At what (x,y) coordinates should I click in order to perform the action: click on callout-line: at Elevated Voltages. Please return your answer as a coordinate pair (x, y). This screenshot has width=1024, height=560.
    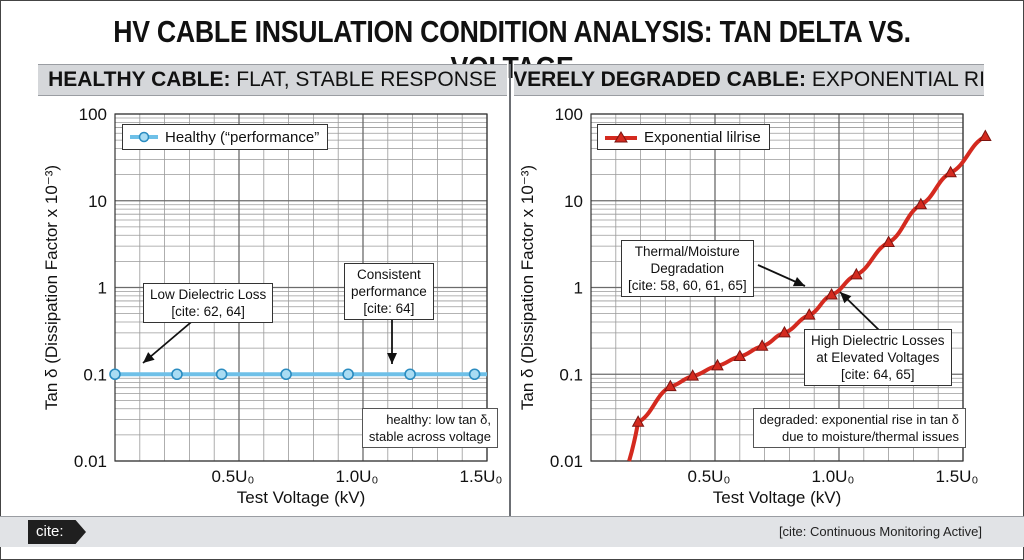
    Looking at the image, I should click on (878, 357).